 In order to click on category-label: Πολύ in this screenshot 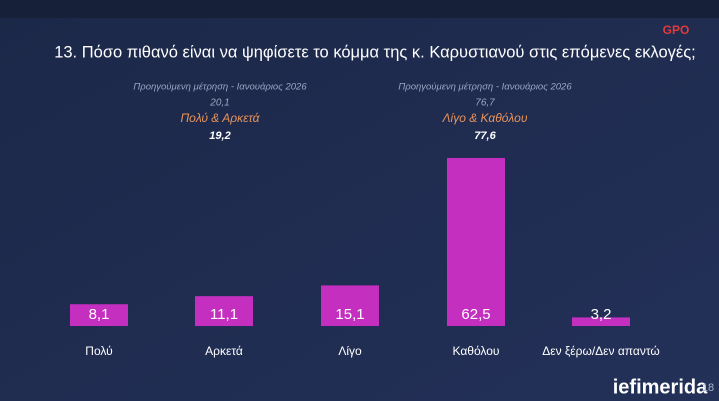, I will do `click(98, 351)`.